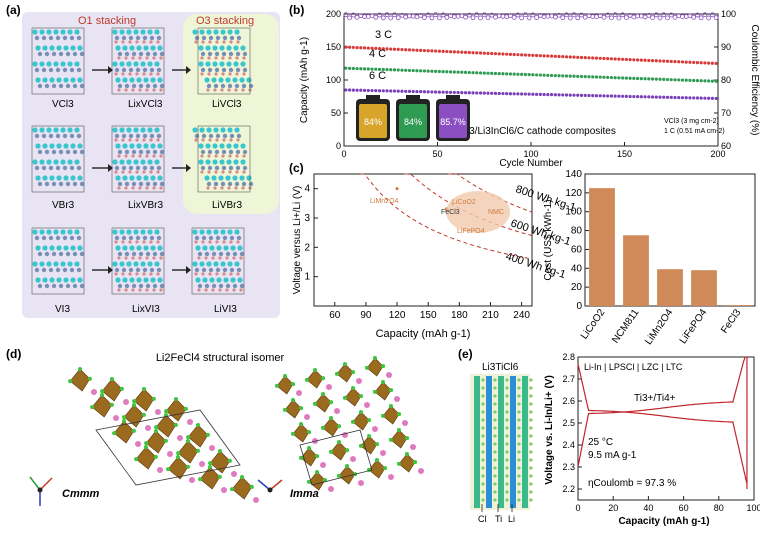  Describe the element at coordinates (719, 508) in the screenshot. I see `x-tick-label: 80` at that location.